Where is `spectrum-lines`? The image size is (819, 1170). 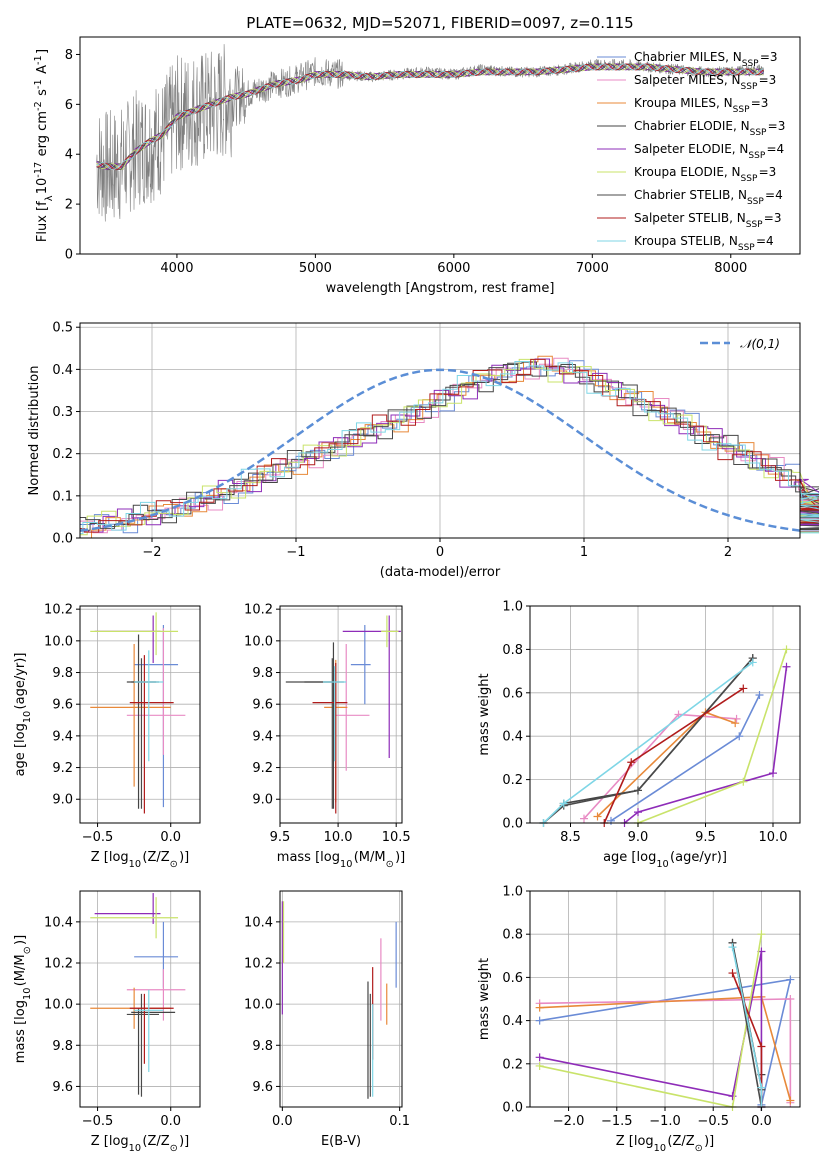 spectrum-lines is located at coordinates (430, 133).